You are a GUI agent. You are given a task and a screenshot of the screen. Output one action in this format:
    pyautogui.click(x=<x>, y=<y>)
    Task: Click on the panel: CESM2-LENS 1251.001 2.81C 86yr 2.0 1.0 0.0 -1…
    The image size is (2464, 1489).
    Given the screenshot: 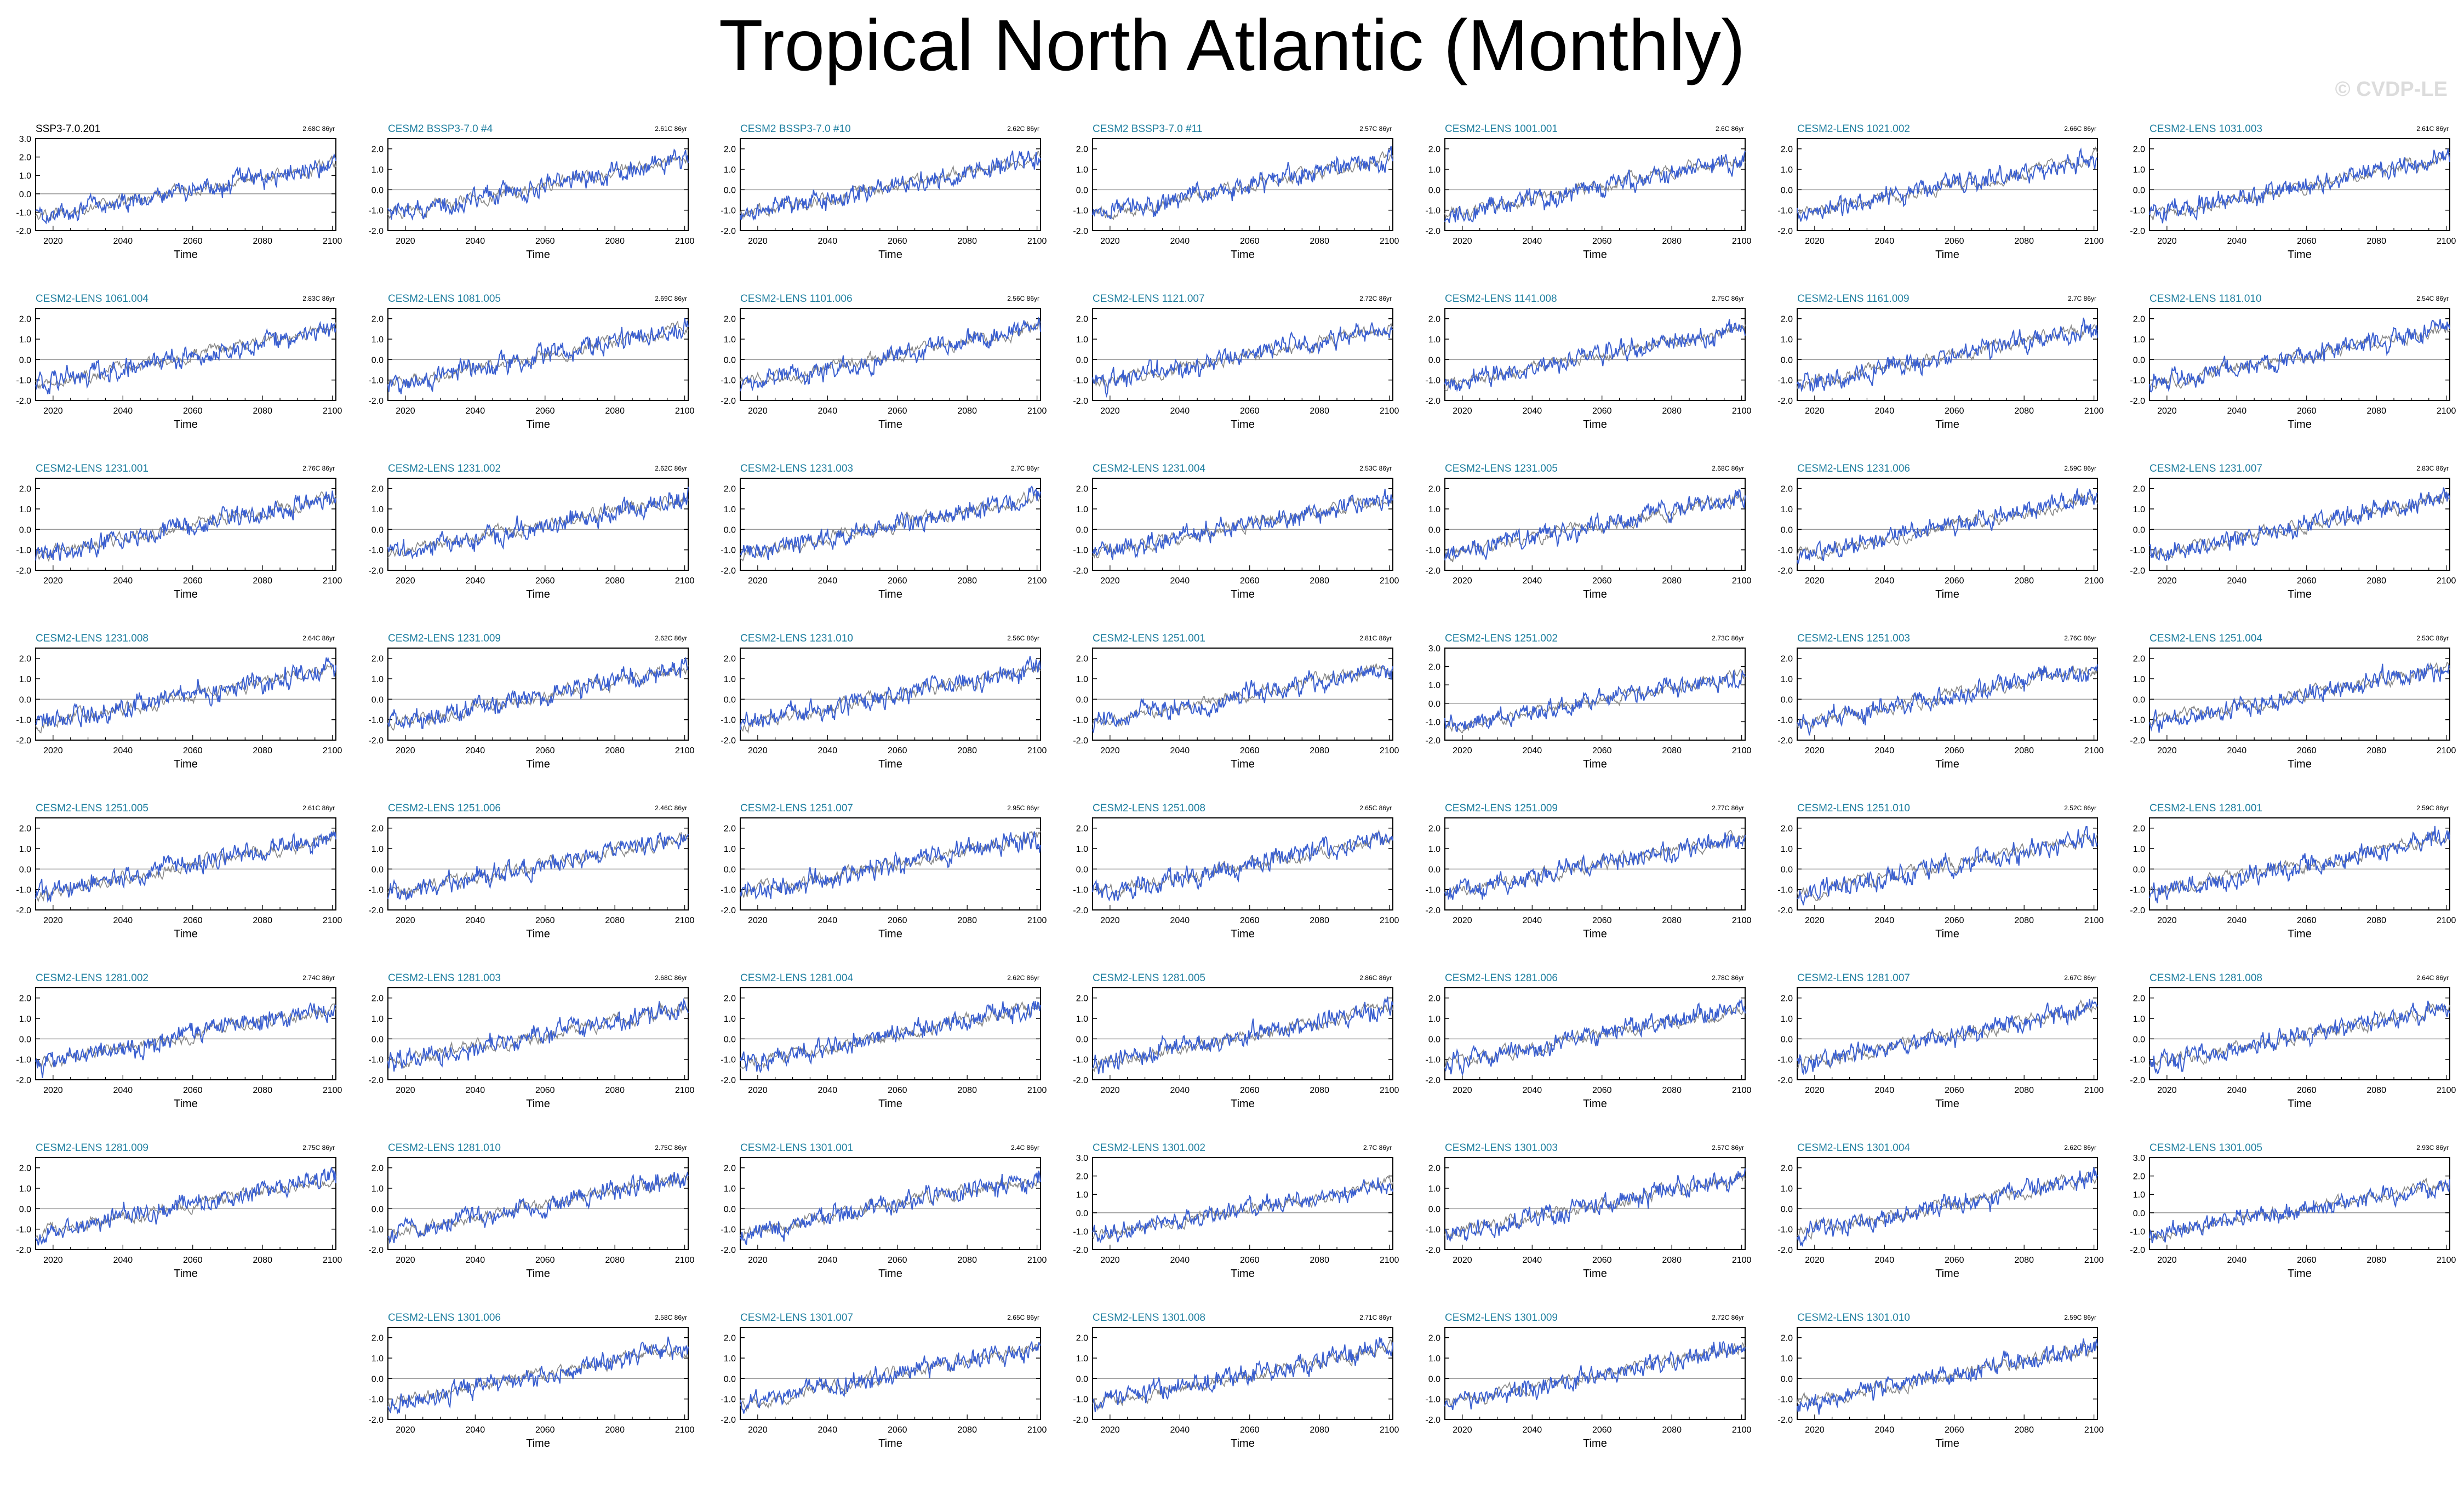 What is the action you would take?
    pyautogui.click(x=1236, y=701)
    